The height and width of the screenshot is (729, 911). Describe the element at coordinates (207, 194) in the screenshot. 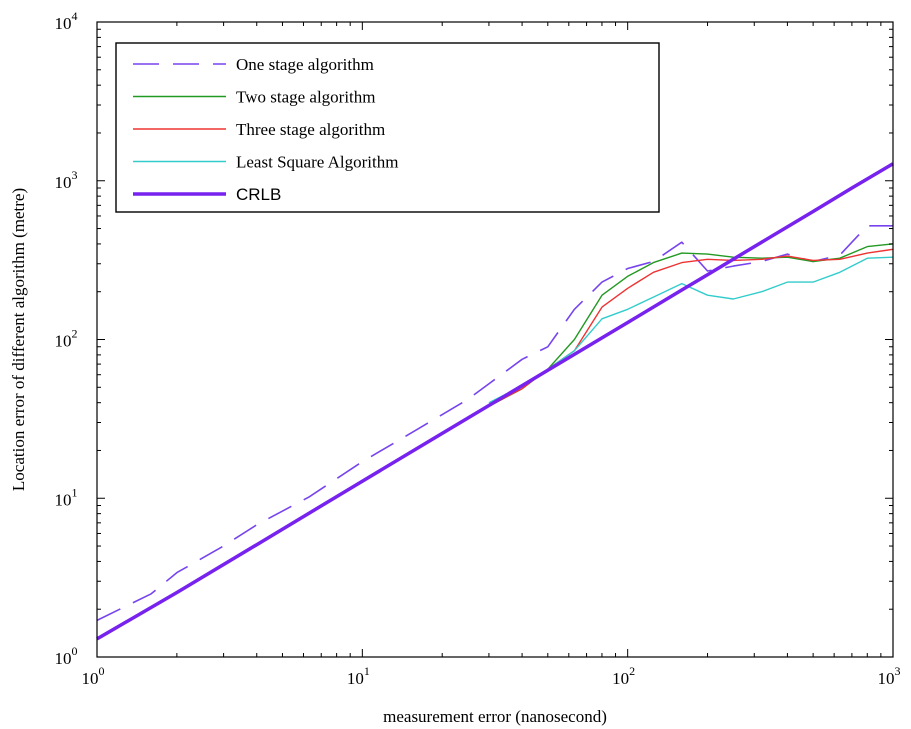

I see `legend-item-crlb: CRLB` at that location.